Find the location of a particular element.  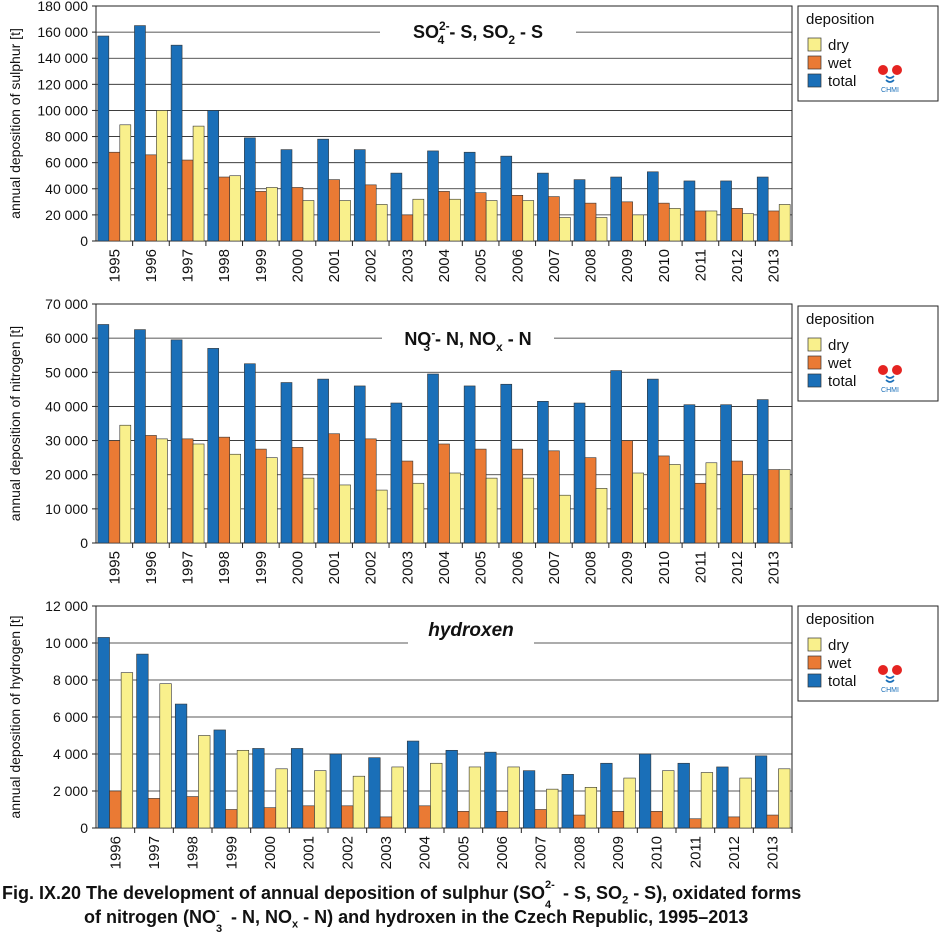

caption-text: - S, SO is located at coordinates (590, 893).